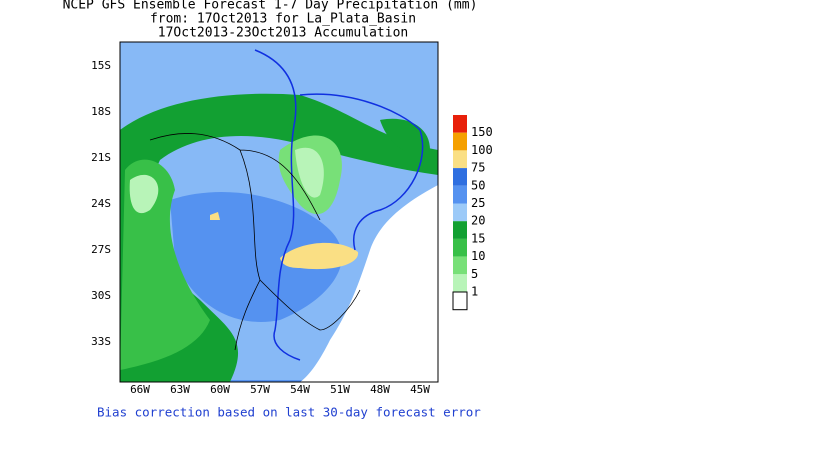 This screenshot has width=819, height=464. Describe the element at coordinates (101, 341) in the screenshot. I see `lat-label: 33S` at that location.